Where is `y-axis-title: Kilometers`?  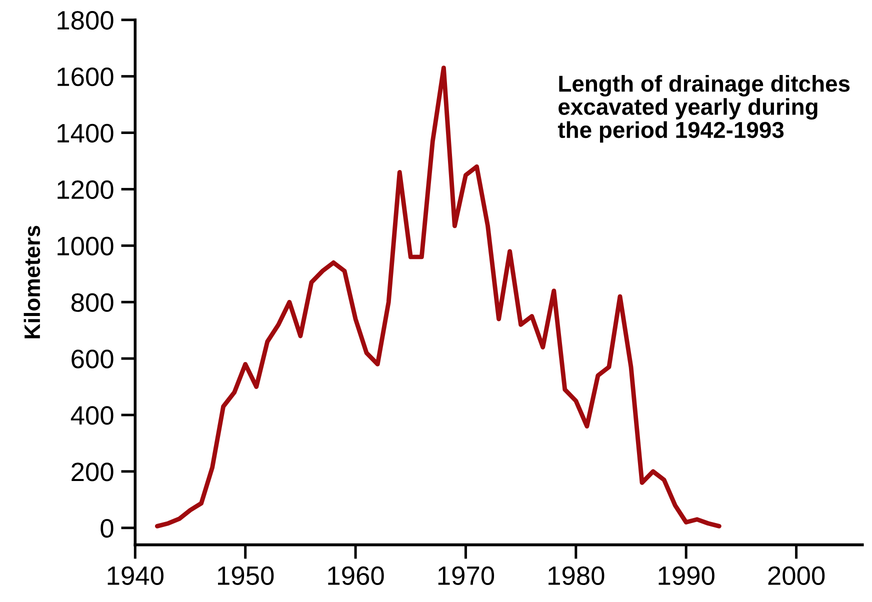
y-axis-title: Kilometers is located at coordinates (32, 282).